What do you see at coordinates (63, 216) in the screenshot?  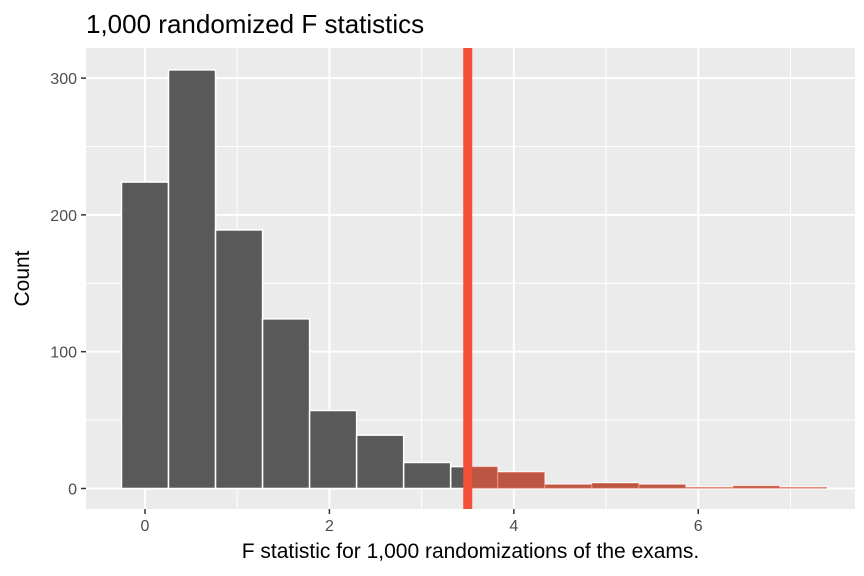 I see `y-tick-label: 200` at bounding box center [63, 216].